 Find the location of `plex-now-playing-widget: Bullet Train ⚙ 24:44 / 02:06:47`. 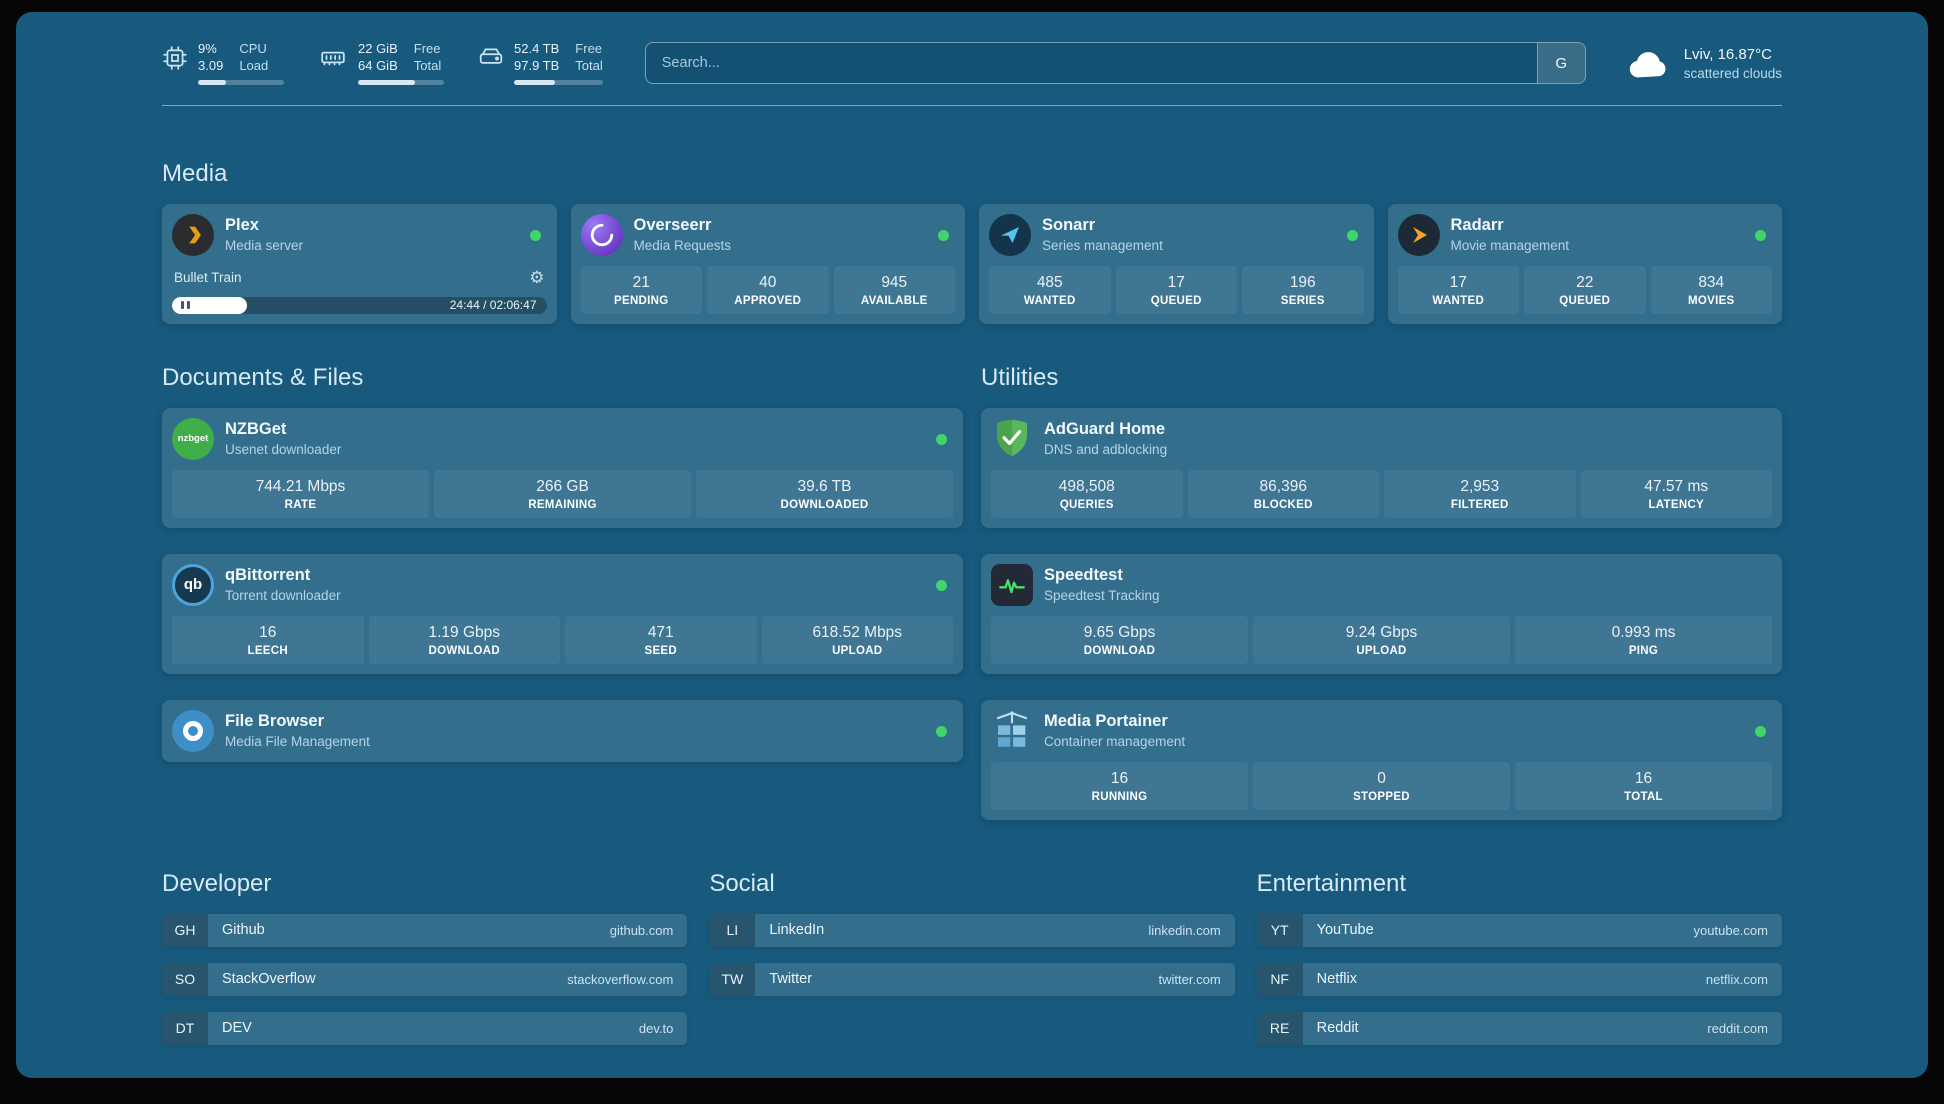

plex-now-playing-widget: Bullet Train ⚙ 24:44 / 02:06:47 is located at coordinates (359, 291).